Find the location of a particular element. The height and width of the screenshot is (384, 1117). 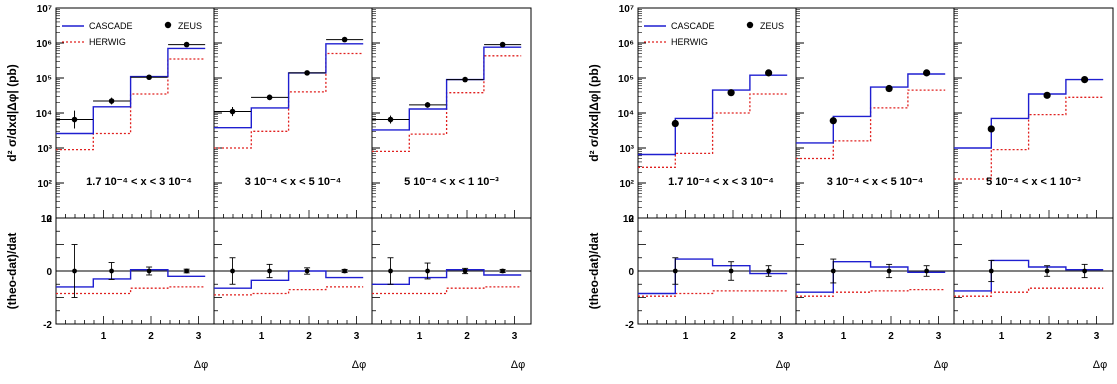

fig2-panel2-ratio-herwig-line is located at coordinates (871, 292).